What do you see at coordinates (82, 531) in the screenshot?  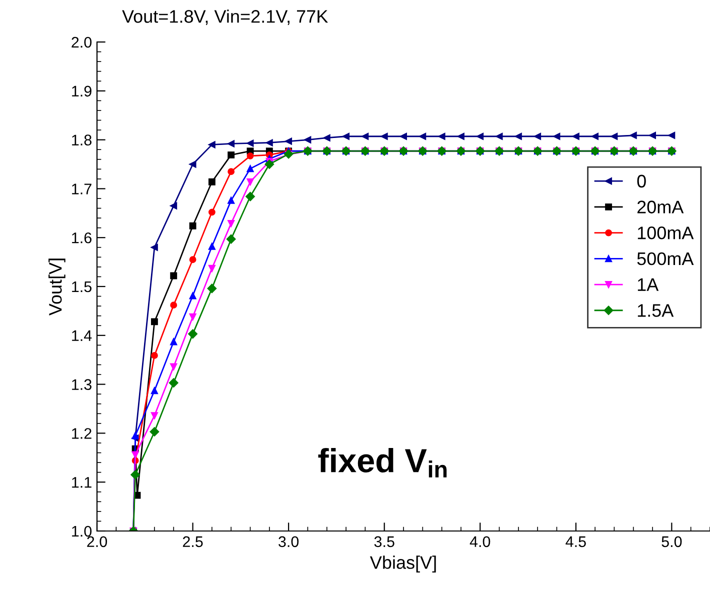 I see `y-tick-label: 1.0` at bounding box center [82, 531].